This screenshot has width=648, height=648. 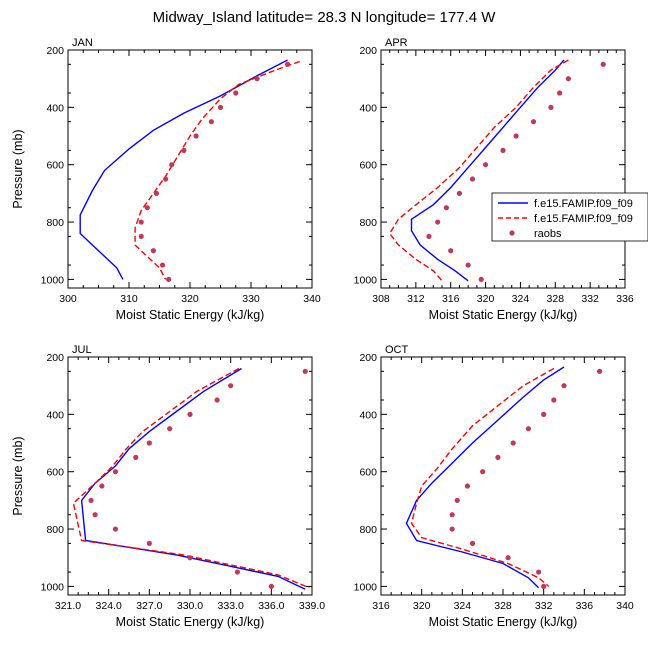 I want to click on x-tick-label: 336, so click(x=585, y=606).